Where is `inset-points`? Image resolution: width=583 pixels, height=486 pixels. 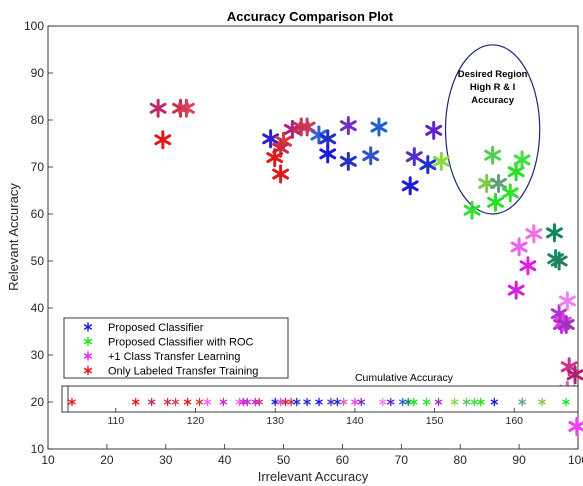 inset-points is located at coordinates (319, 402).